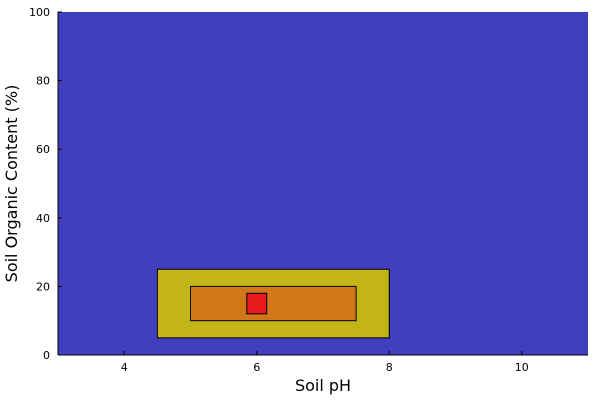 This screenshot has width=600, height=400. I want to click on y-axis-title: Soil Organic Content (%), so click(11, 184).